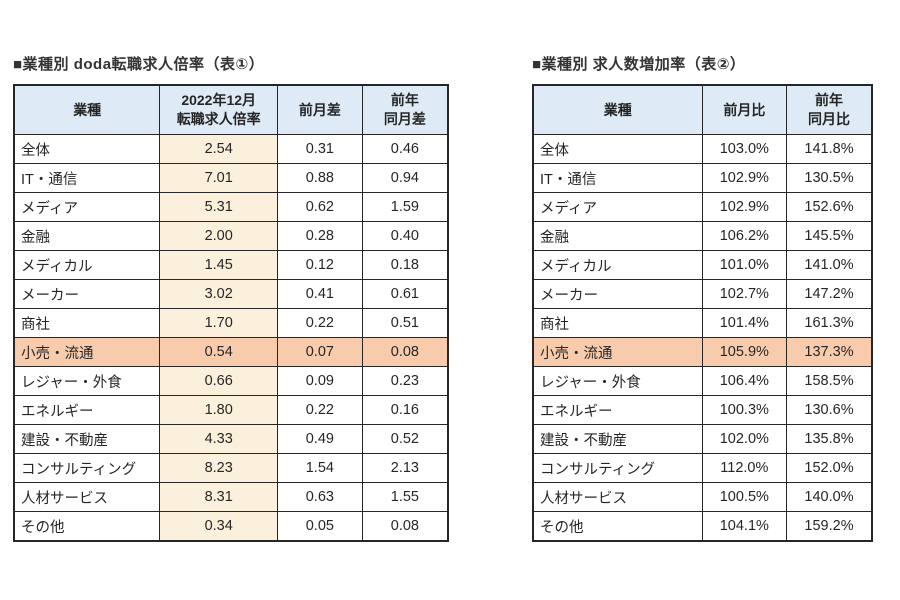  What do you see at coordinates (405, 468) in the screenshot?
I see `value-cell: 2.13` at bounding box center [405, 468].